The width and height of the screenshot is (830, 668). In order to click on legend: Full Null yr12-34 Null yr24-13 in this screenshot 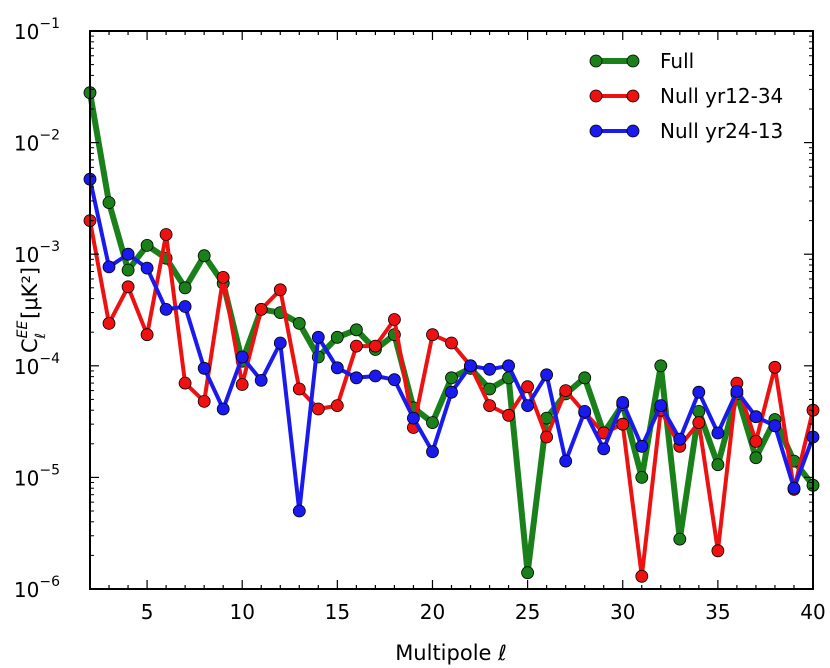, I will do `click(686, 96)`.